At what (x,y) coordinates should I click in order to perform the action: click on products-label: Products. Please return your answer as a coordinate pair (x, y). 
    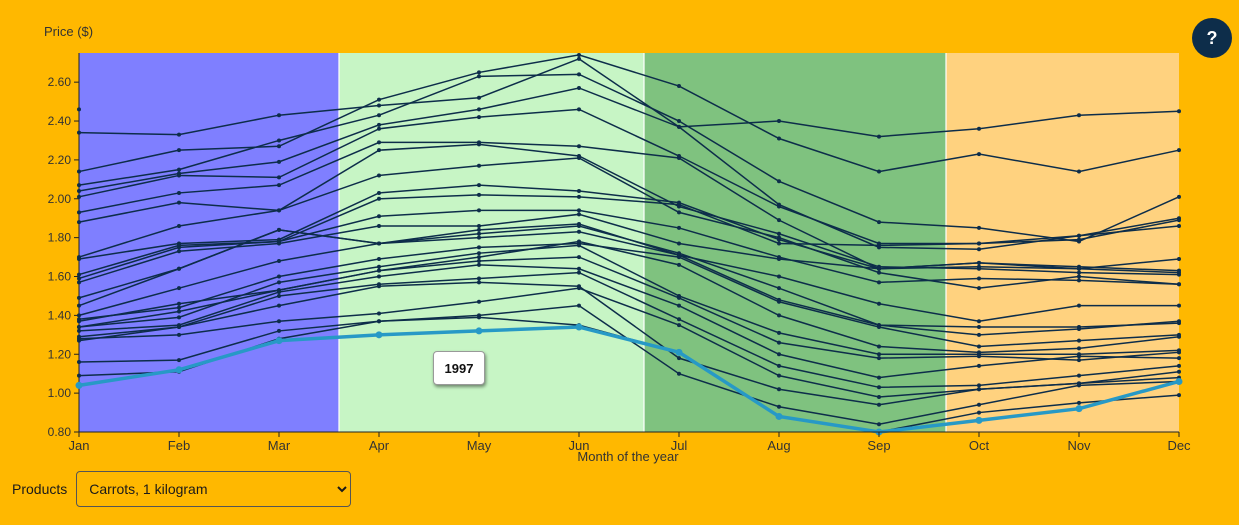
    Looking at the image, I should click on (40, 489).